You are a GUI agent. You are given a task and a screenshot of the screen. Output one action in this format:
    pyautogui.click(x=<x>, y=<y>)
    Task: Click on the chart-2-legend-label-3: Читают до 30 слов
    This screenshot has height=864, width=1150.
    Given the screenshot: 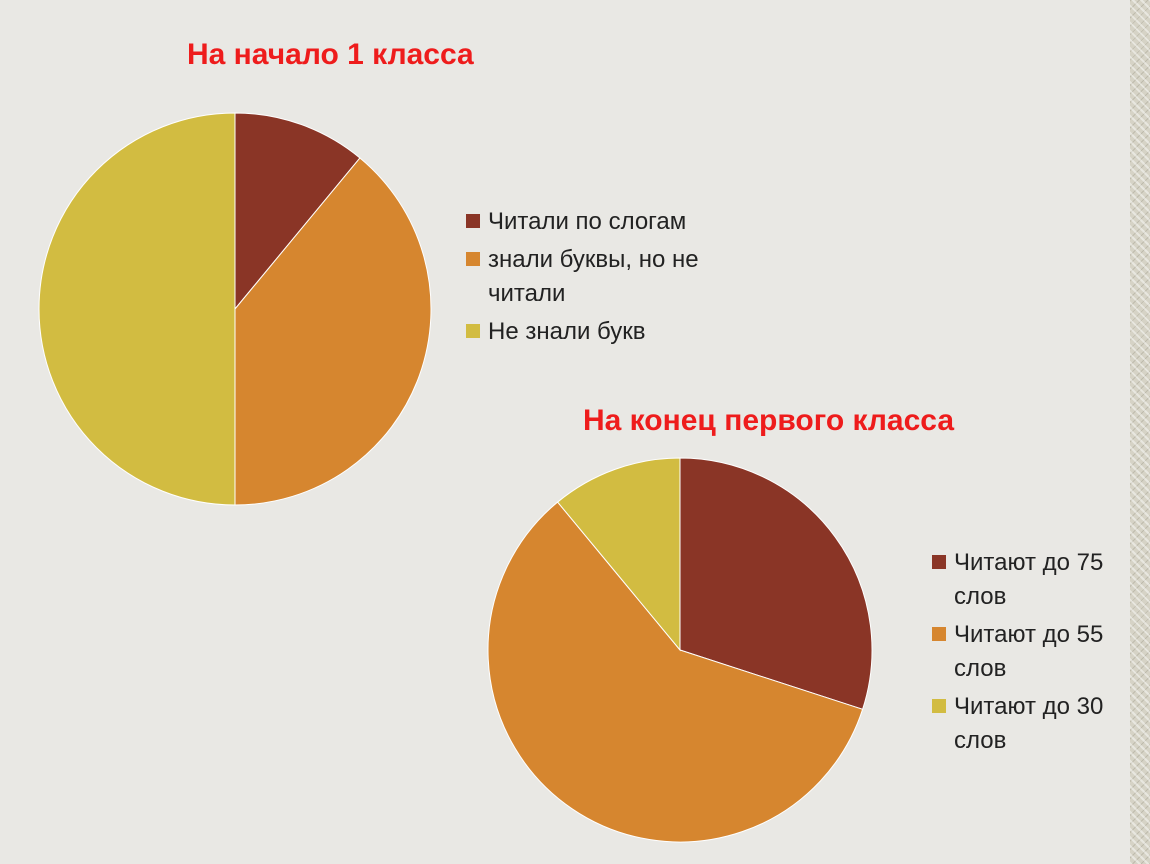 What is the action you would take?
    pyautogui.click(x=1029, y=723)
    